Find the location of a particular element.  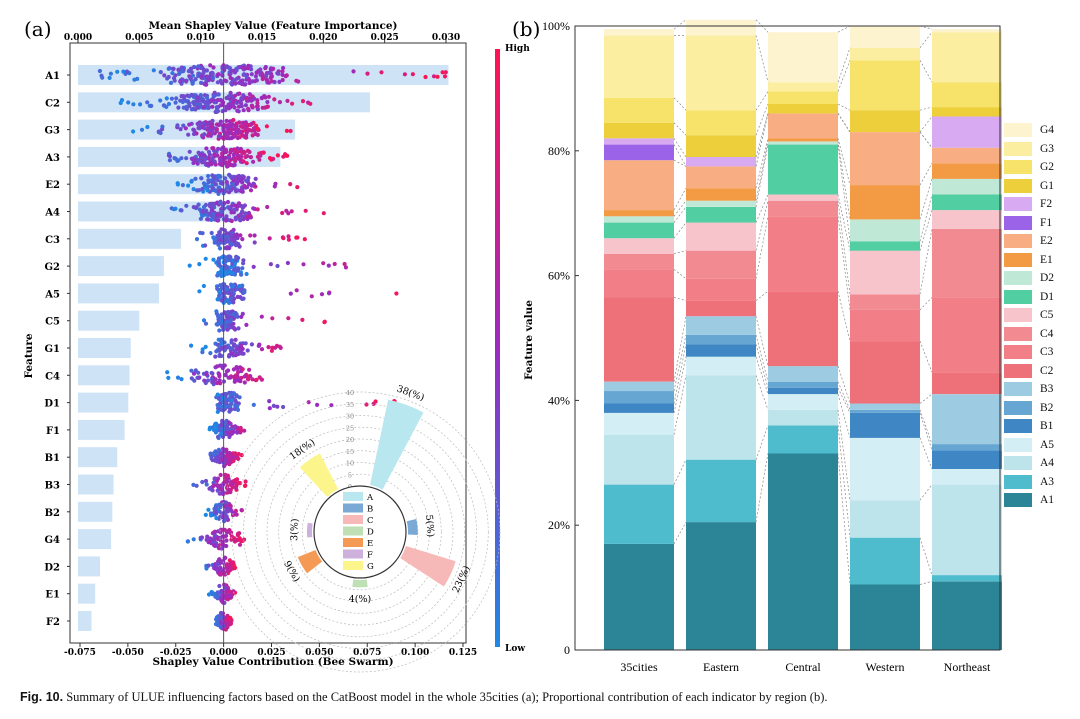

y-tick-label-b: 20% is located at coordinates (559, 525).